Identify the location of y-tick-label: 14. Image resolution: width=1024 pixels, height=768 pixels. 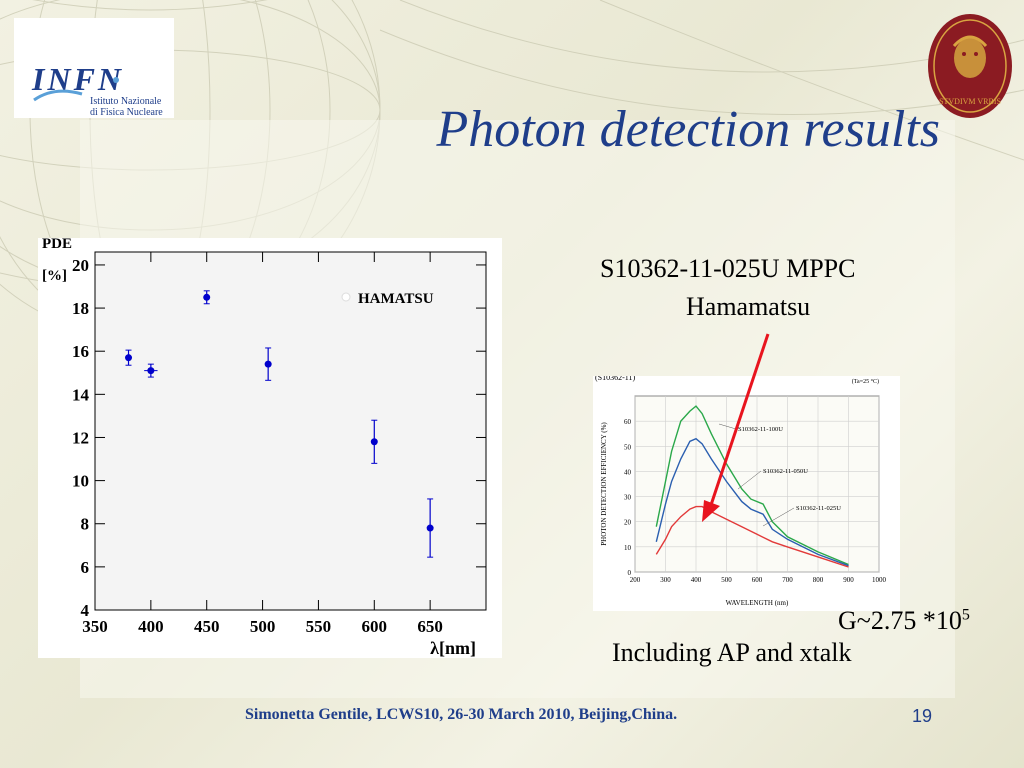
(81, 394).